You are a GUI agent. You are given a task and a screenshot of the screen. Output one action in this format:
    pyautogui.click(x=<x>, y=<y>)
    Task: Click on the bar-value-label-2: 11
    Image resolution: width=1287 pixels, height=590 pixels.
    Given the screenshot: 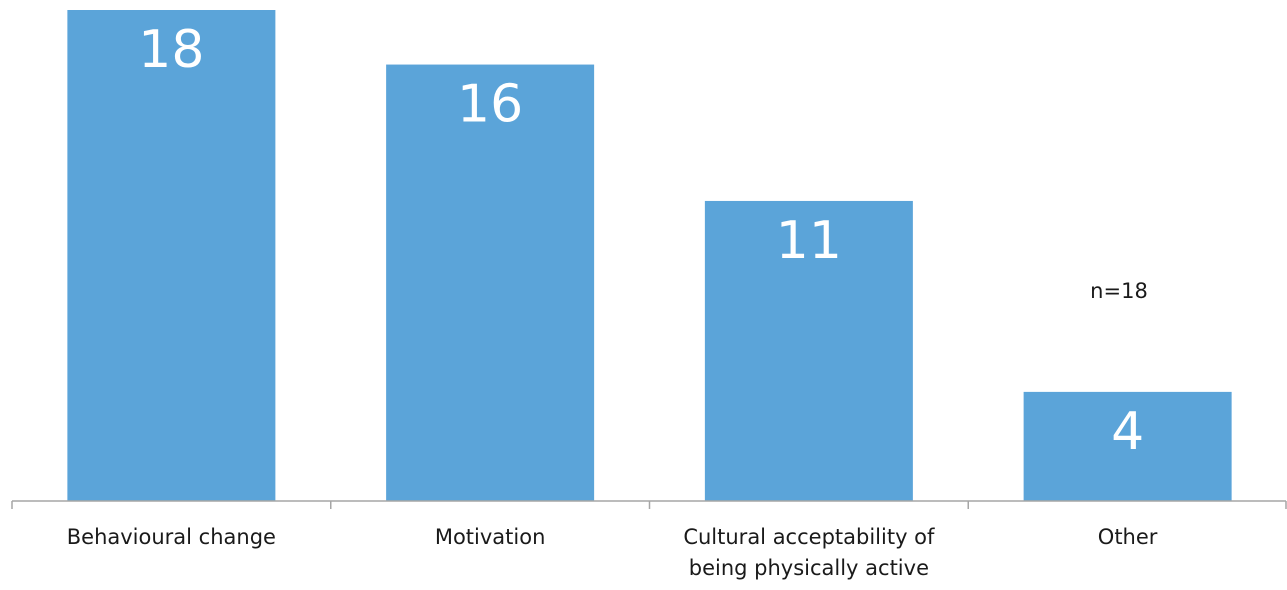 What is the action you would take?
    pyautogui.click(x=809, y=241)
    